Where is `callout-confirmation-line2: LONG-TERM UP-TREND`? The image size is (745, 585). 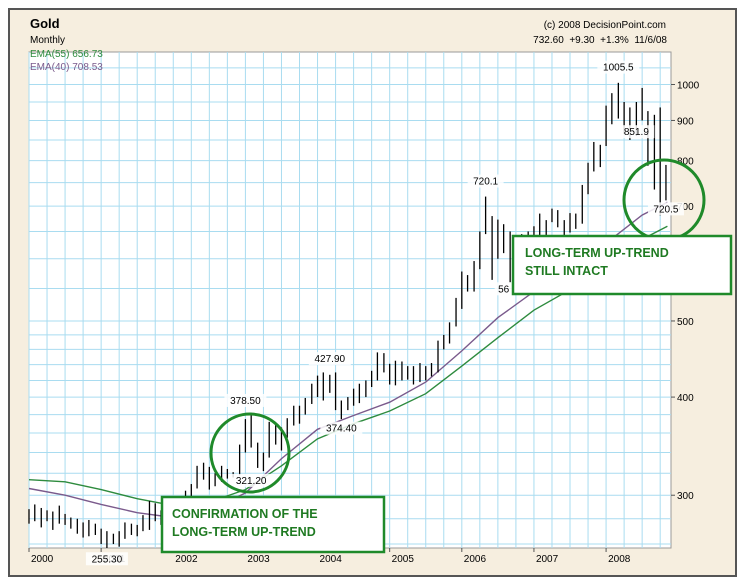 callout-confirmation-line2: LONG-TERM UP-TREND is located at coordinates (244, 532).